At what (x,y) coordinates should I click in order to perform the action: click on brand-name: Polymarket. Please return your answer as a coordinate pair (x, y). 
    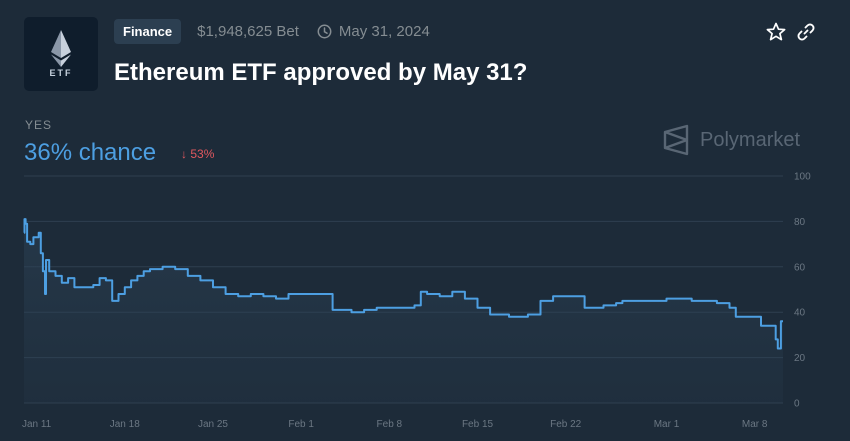
    Looking at the image, I should click on (750, 139).